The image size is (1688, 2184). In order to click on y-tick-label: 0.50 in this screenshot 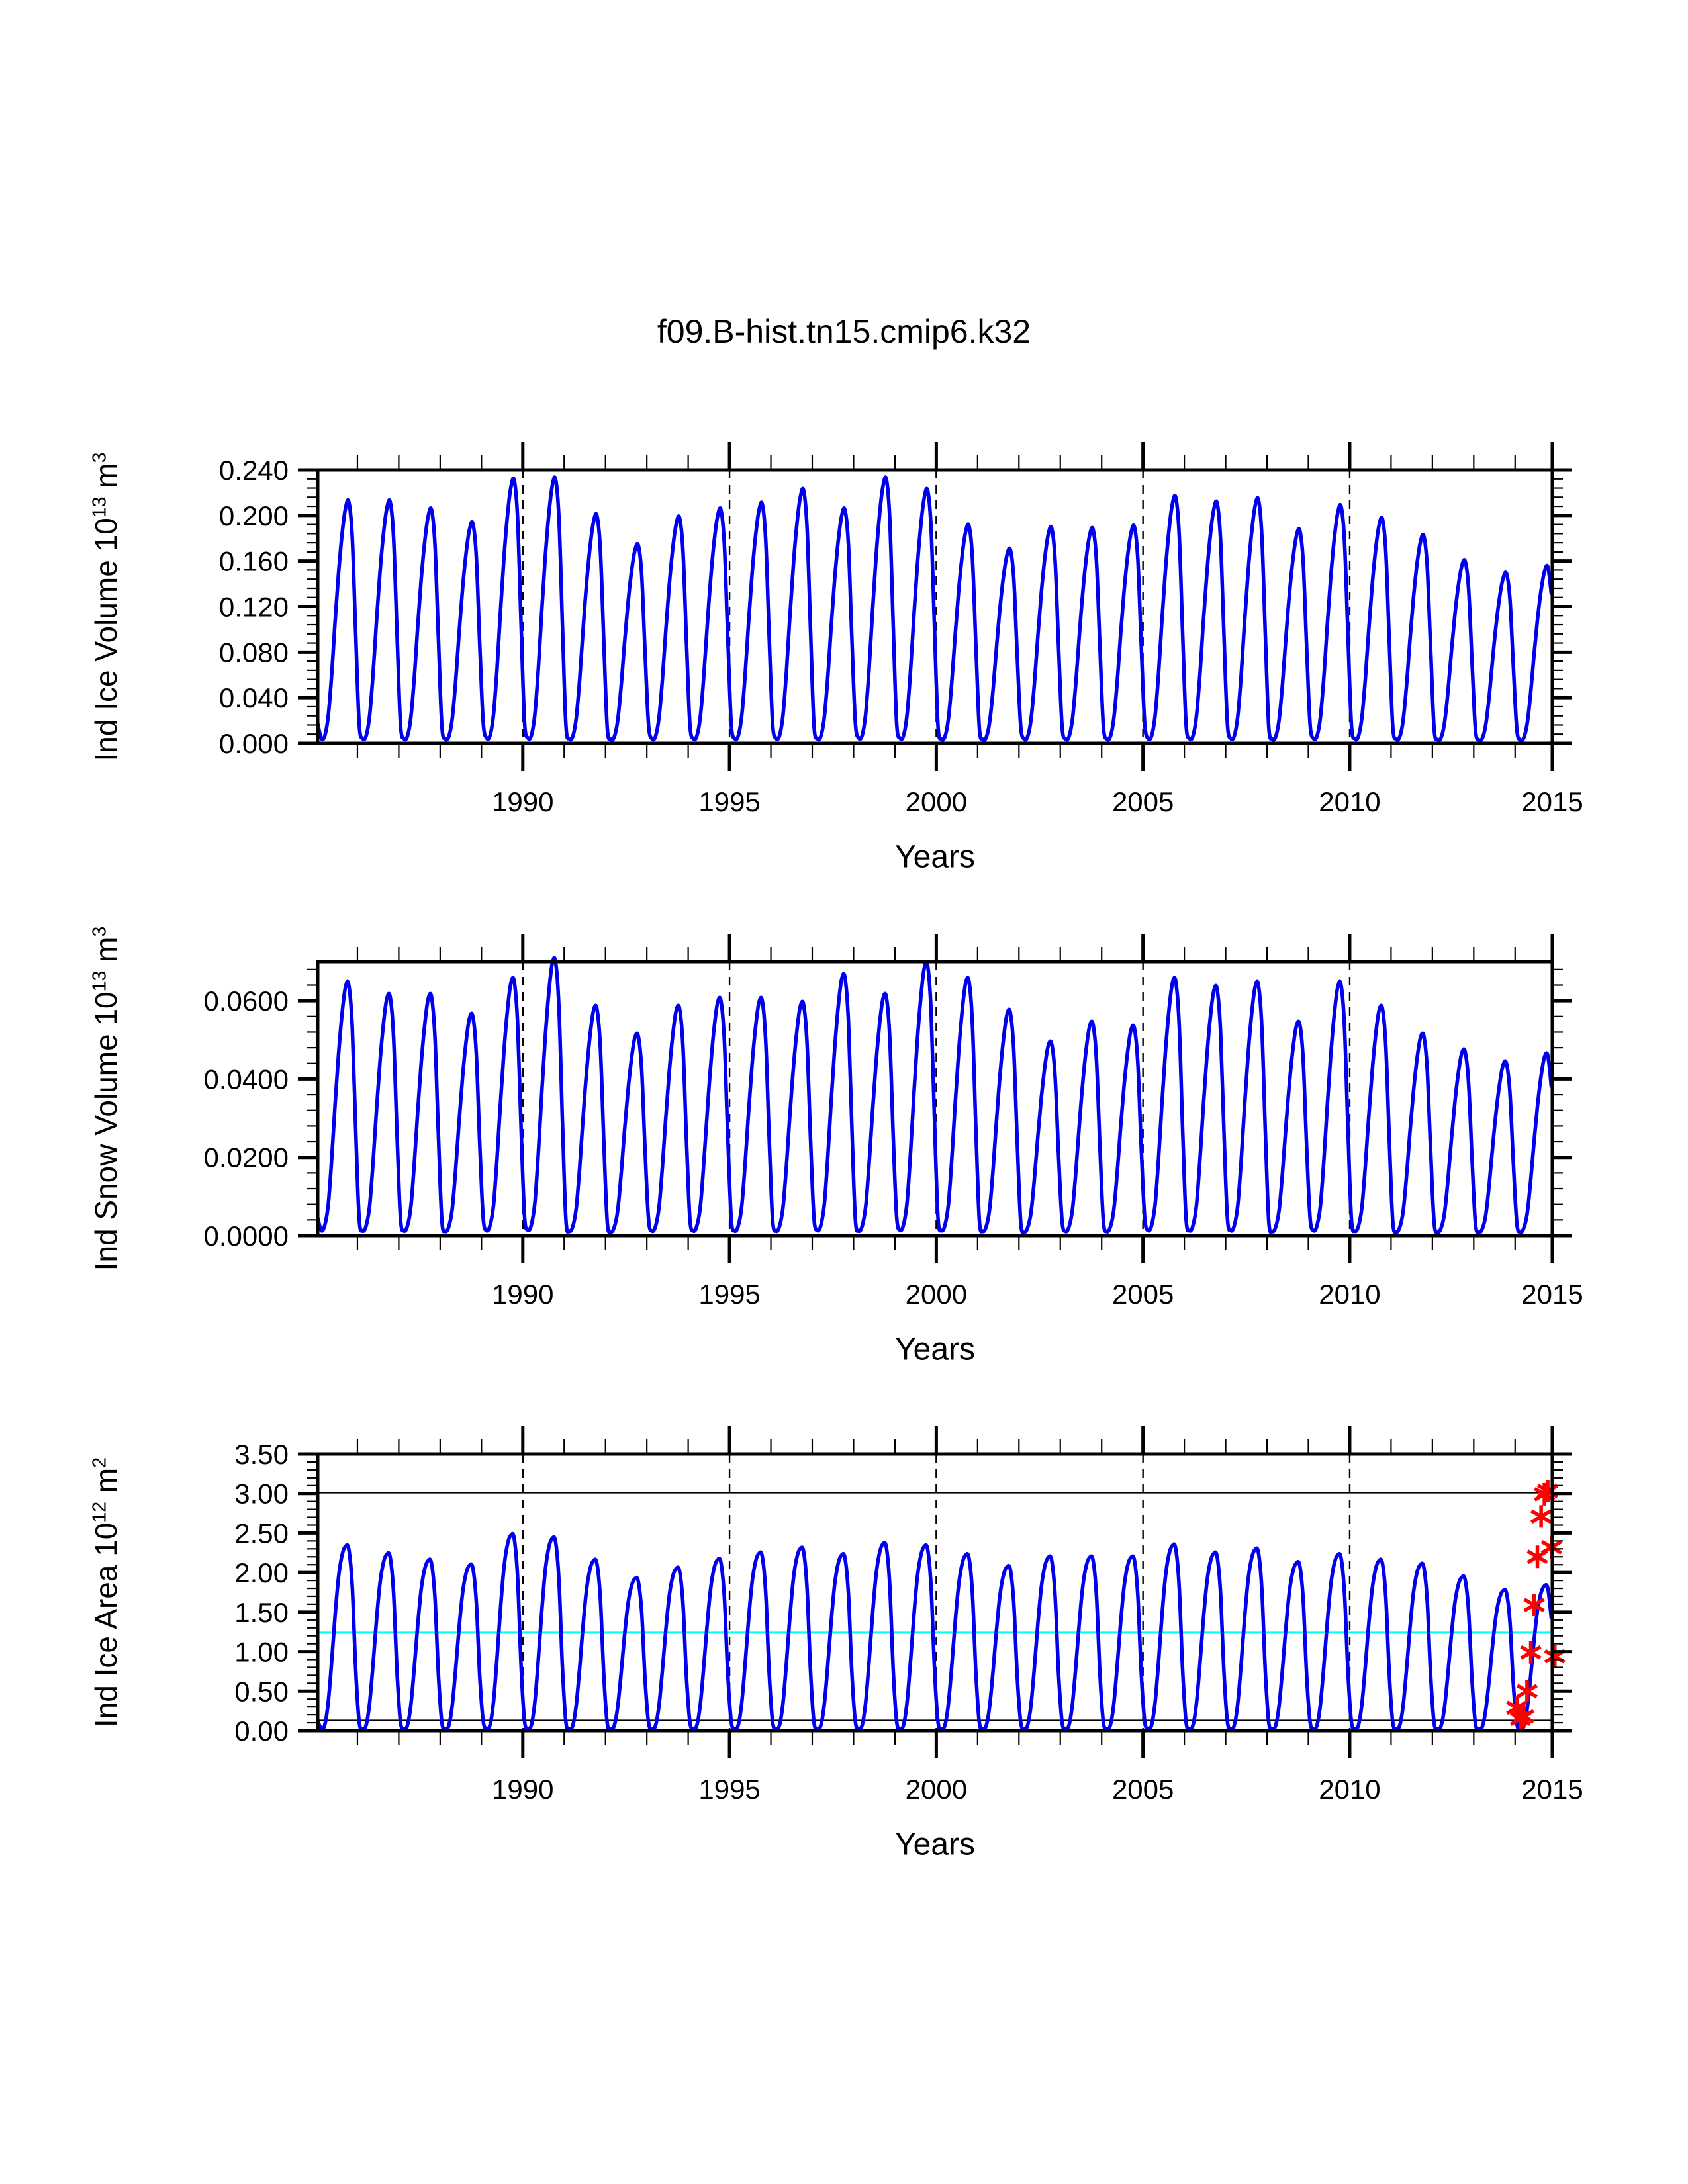, I will do `click(261, 1692)`.